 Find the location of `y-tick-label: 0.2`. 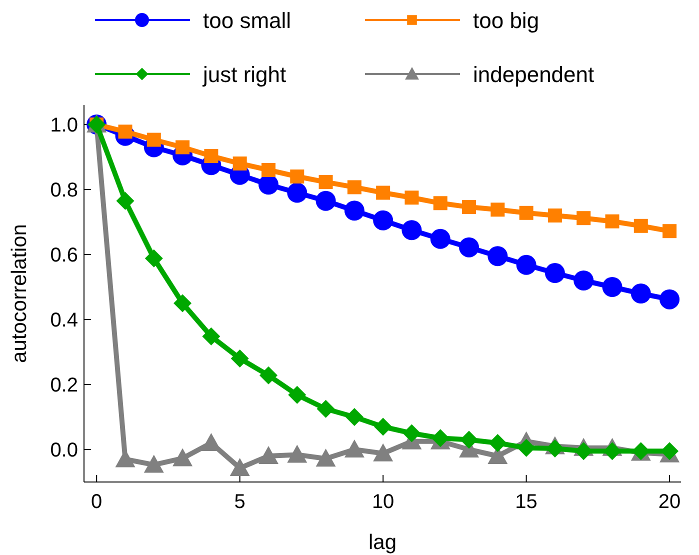

y-tick-label: 0.2 is located at coordinates (64, 385).